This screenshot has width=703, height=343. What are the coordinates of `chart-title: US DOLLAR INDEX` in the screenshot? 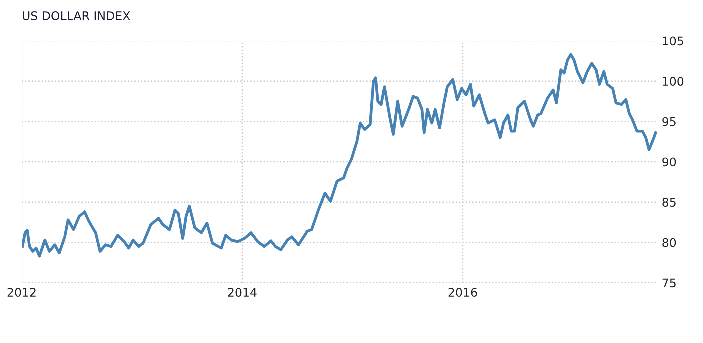 It's located at (76, 15).